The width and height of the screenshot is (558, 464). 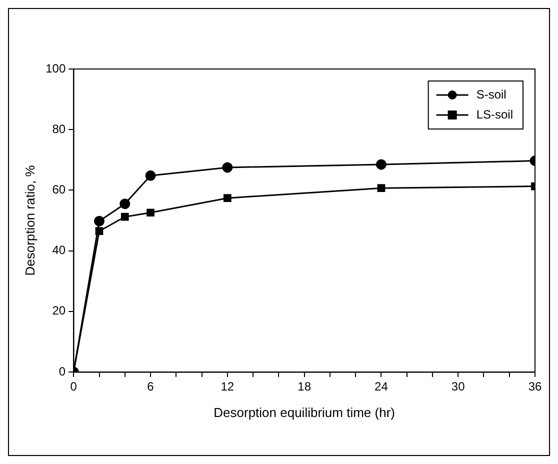 I want to click on x-tick-label: 36, so click(x=535, y=387).